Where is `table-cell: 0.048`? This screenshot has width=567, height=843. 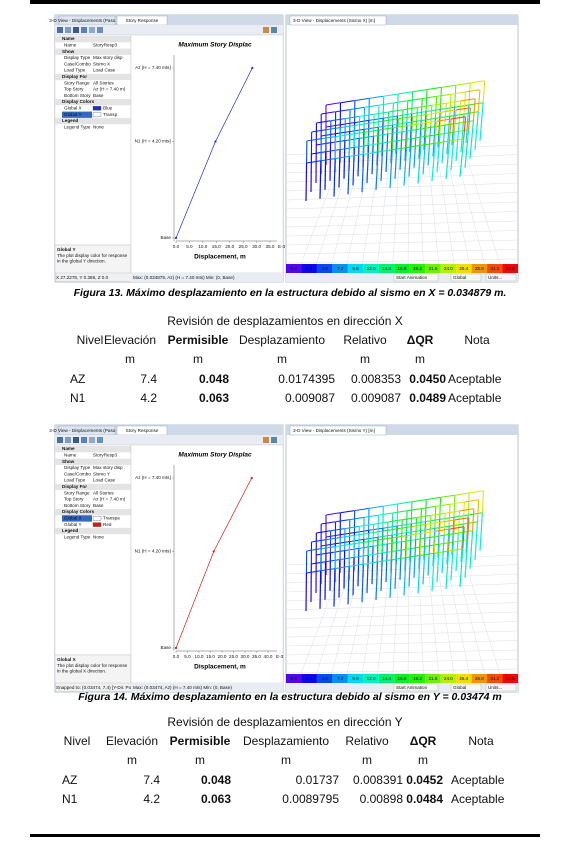
table-cell: 0.048 is located at coordinates (214, 379).